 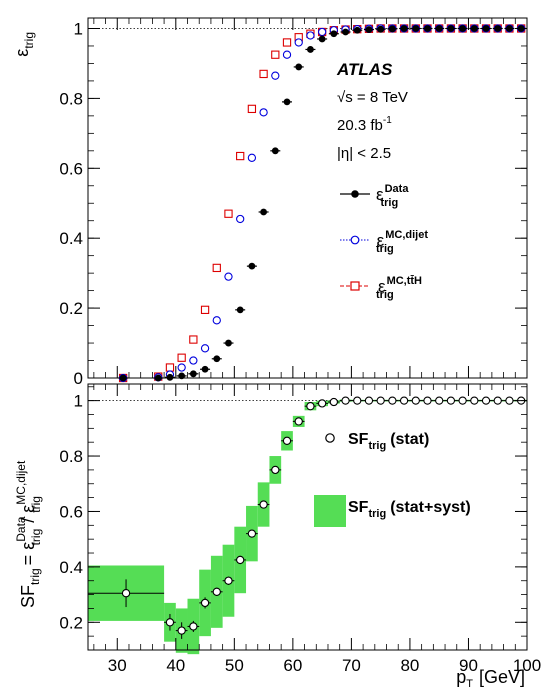 I want to click on top-ytick-label: 0, so click(x=78, y=378).